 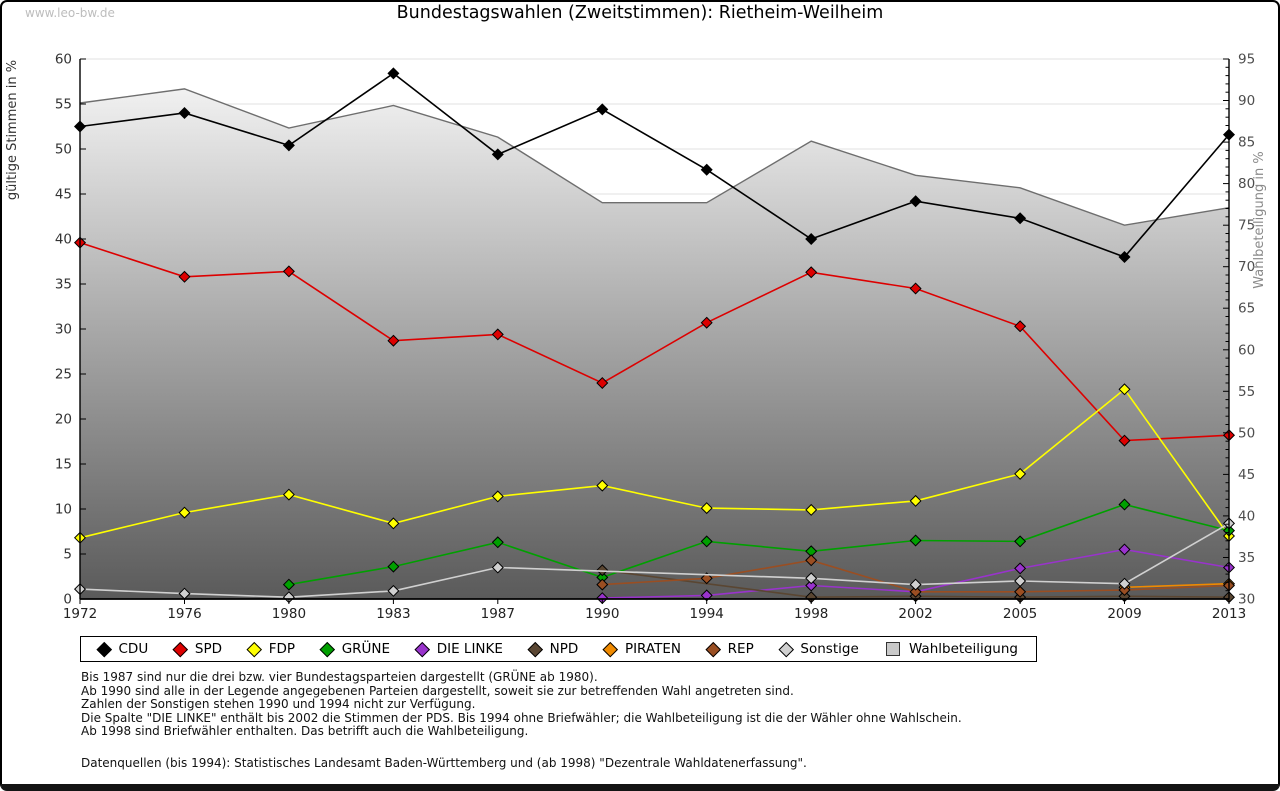 I want to click on marker-spd-1987, so click(x=497, y=334).